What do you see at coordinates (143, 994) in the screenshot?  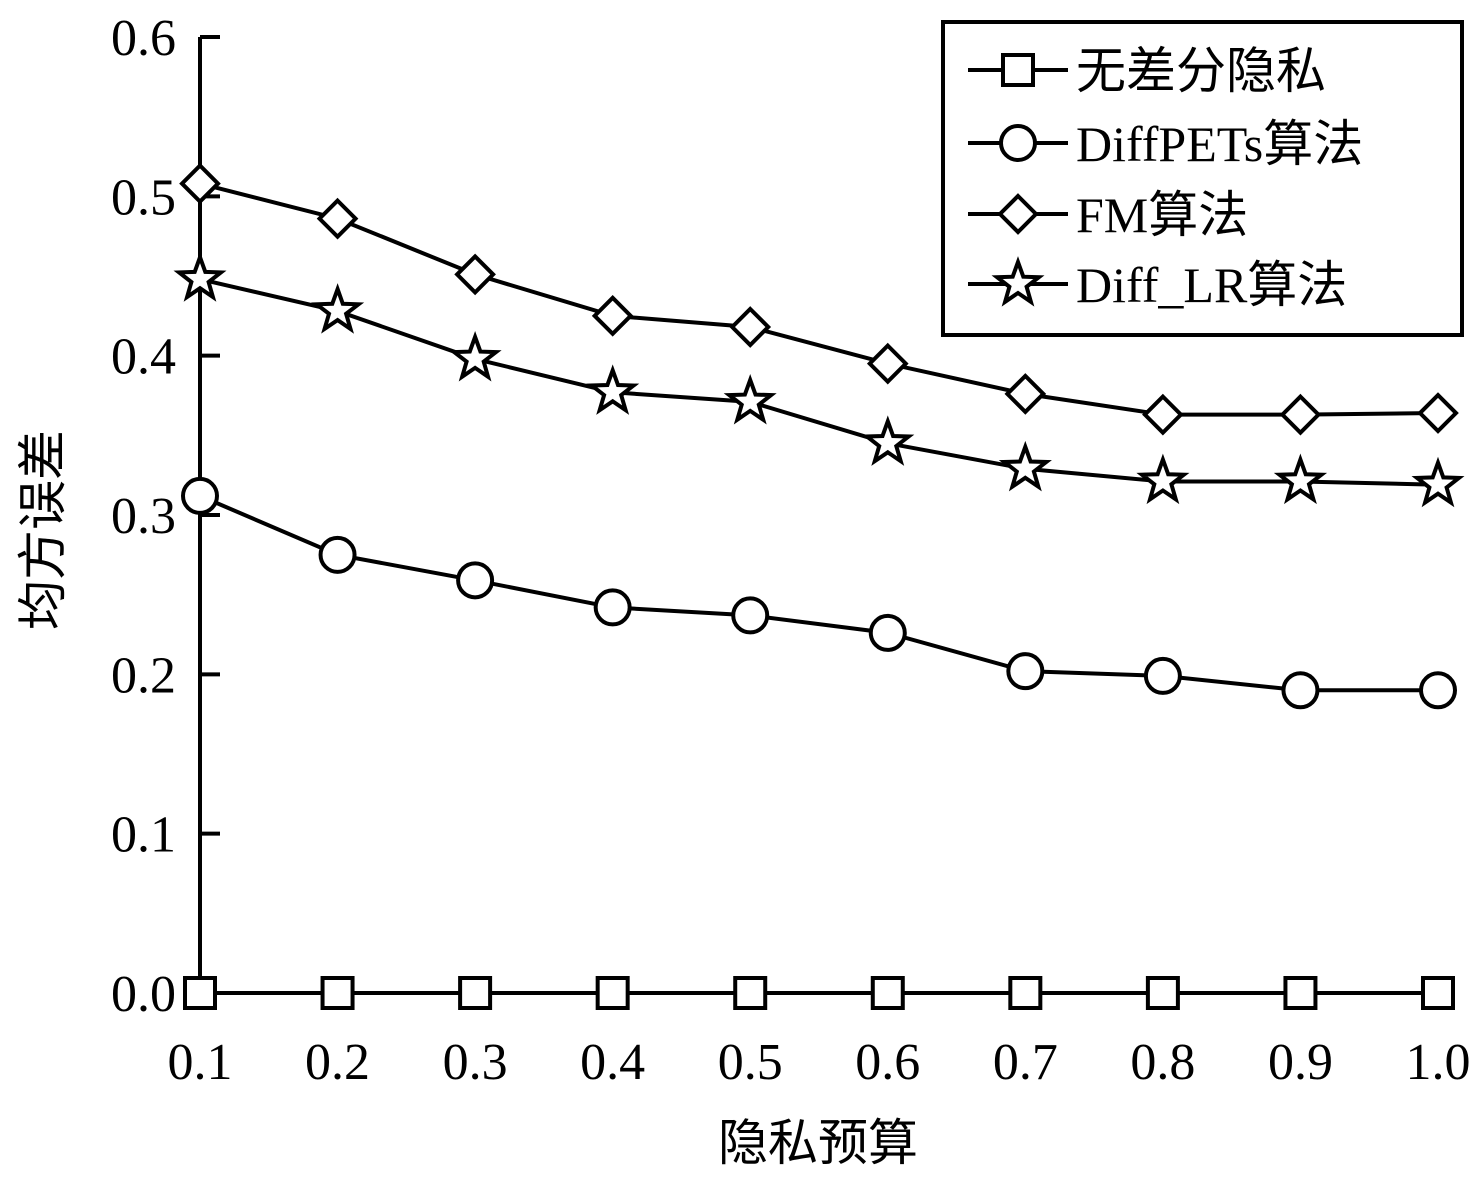 I see `y-tick-label: 0.0` at bounding box center [143, 994].